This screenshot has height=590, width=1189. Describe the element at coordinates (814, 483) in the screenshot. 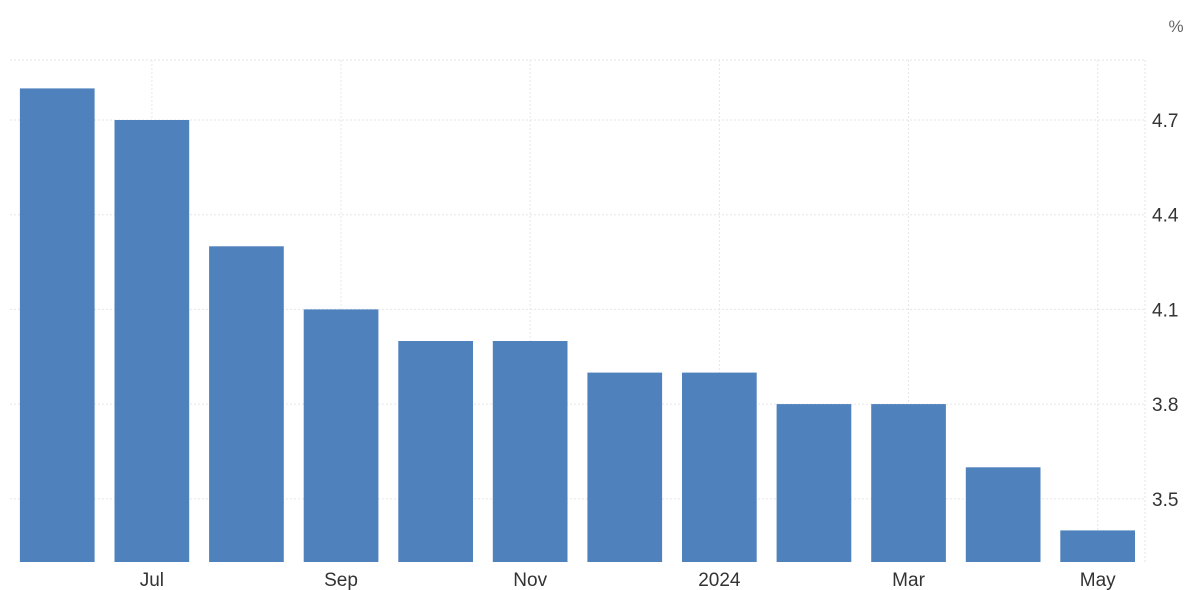

I see `bar-feb` at that location.